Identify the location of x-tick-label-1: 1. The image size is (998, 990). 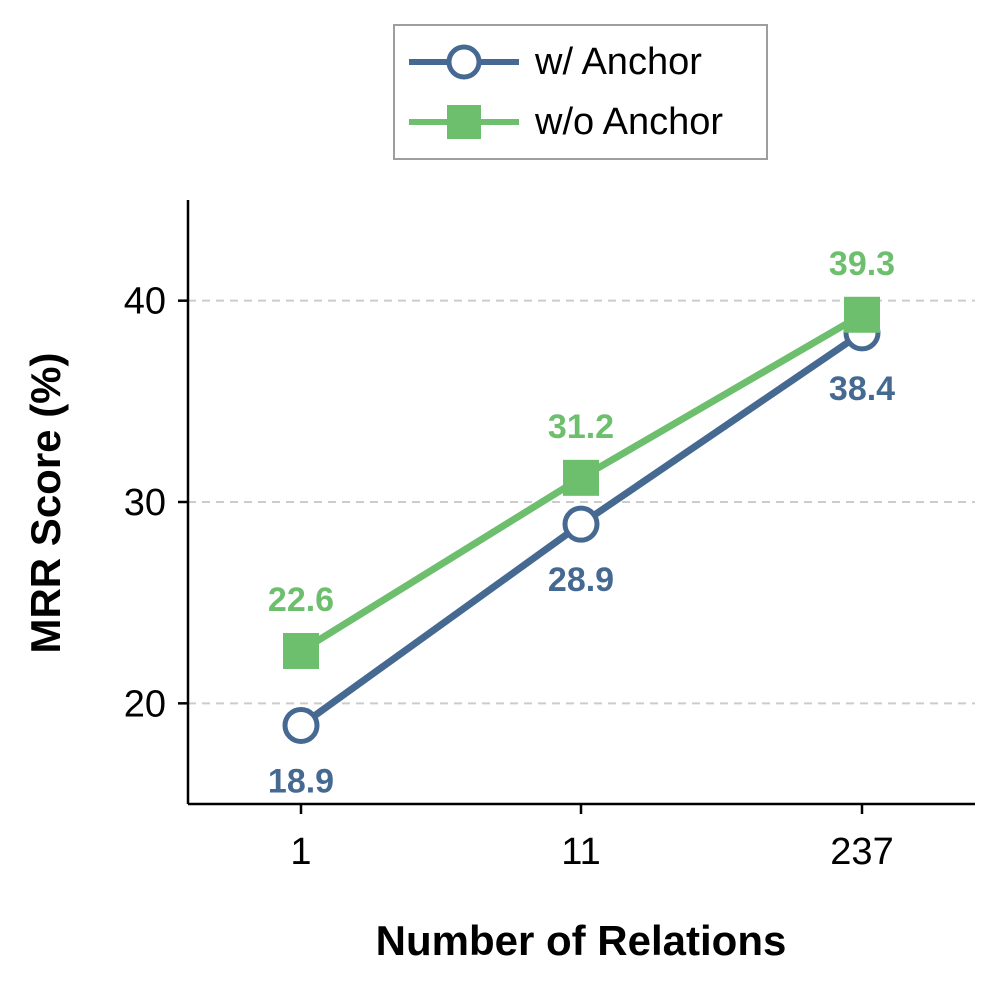
(300, 852).